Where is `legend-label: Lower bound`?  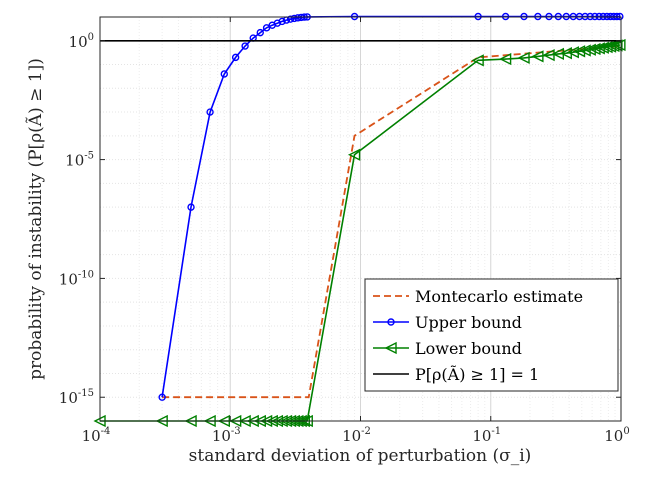 legend-label: Lower bound is located at coordinates (468, 348).